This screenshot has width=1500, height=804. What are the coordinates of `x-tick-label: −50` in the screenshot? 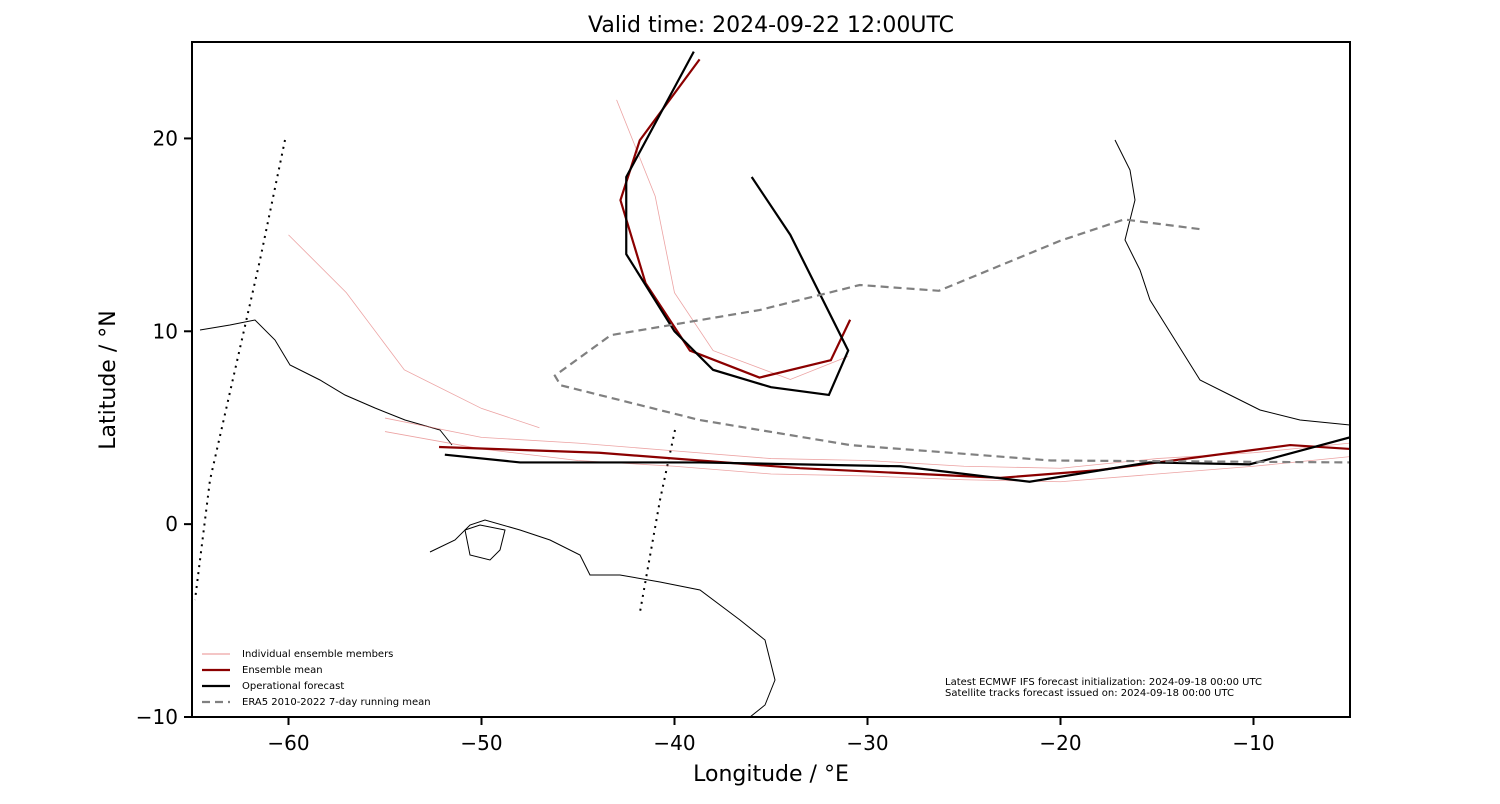 It's located at (481, 743).